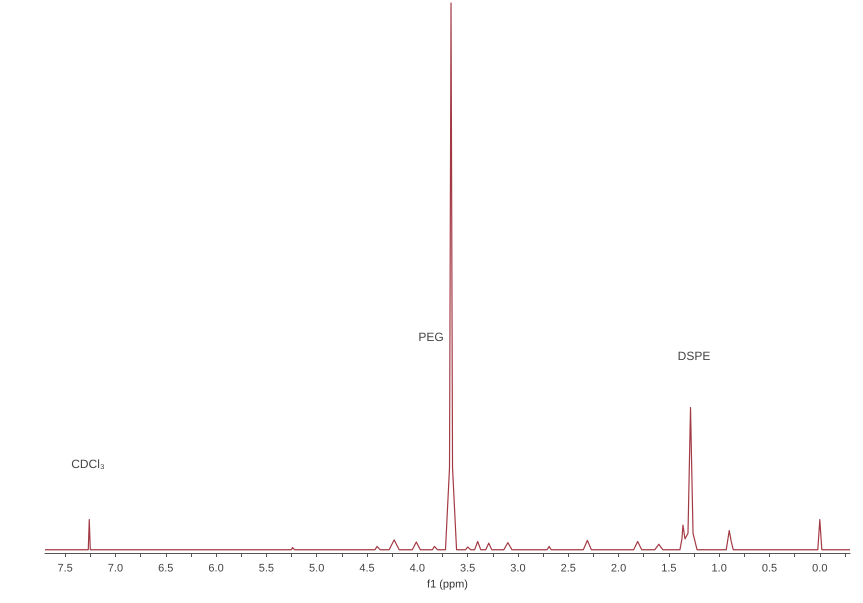 The image size is (863, 603). Describe the element at coordinates (468, 568) in the screenshot. I see `x-tick-label: 3.5` at that location.